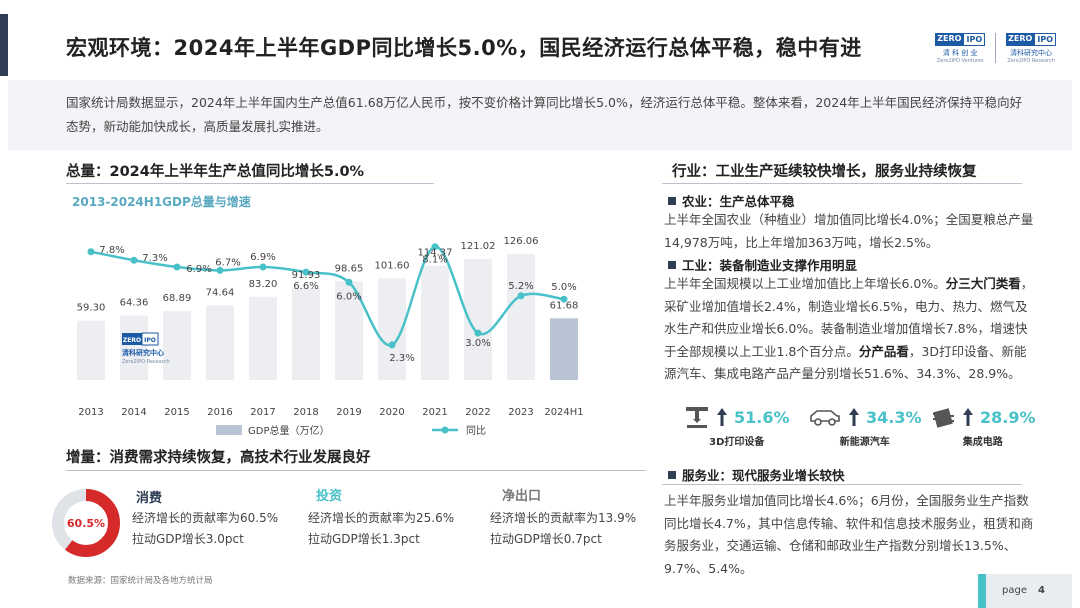 This screenshot has height=608, width=1080. What do you see at coordinates (143, 352) in the screenshot?
I see `watermark-name: 清科研究中心` at bounding box center [143, 352].